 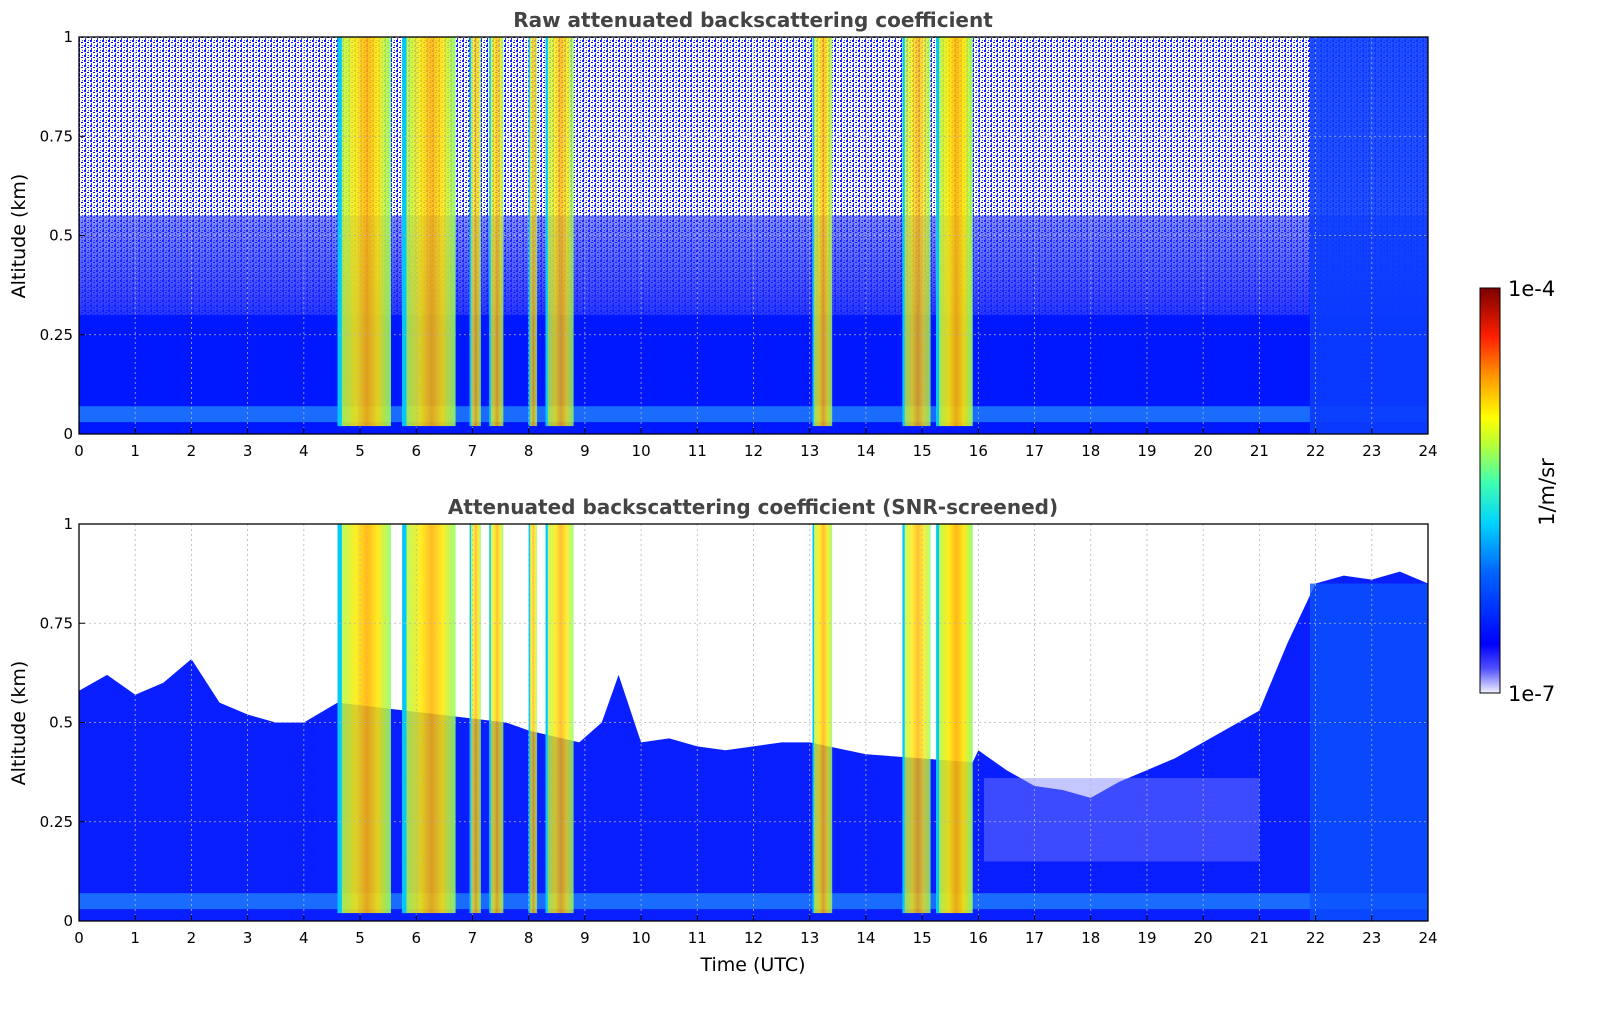 What do you see at coordinates (1121, 820) in the screenshot?
I see `faint-aerosol-layer` at bounding box center [1121, 820].